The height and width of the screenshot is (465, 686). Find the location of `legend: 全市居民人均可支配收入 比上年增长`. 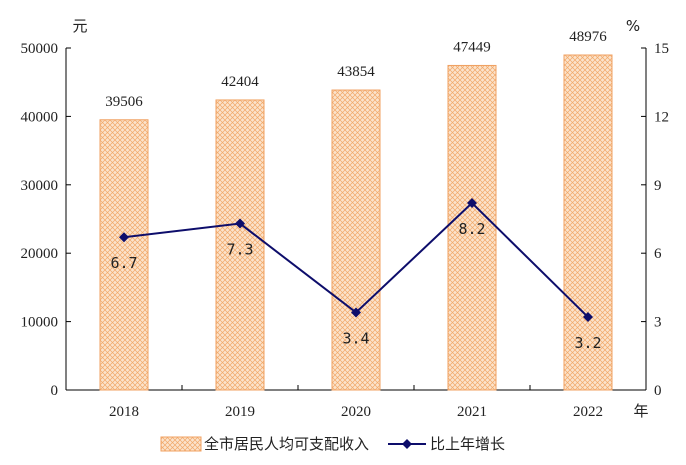

legend: 全市居民人均可支配收入 比上年增长 is located at coordinates (332, 444).